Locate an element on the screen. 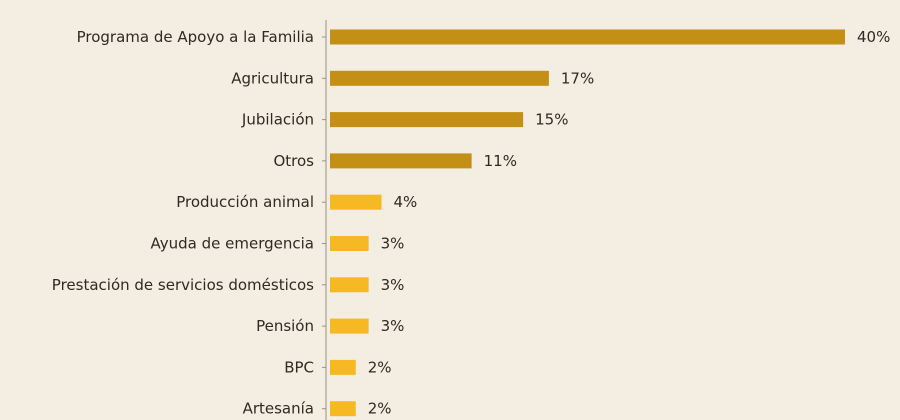 This screenshot has width=900, height=420. category-label: Pensión is located at coordinates (285, 326).